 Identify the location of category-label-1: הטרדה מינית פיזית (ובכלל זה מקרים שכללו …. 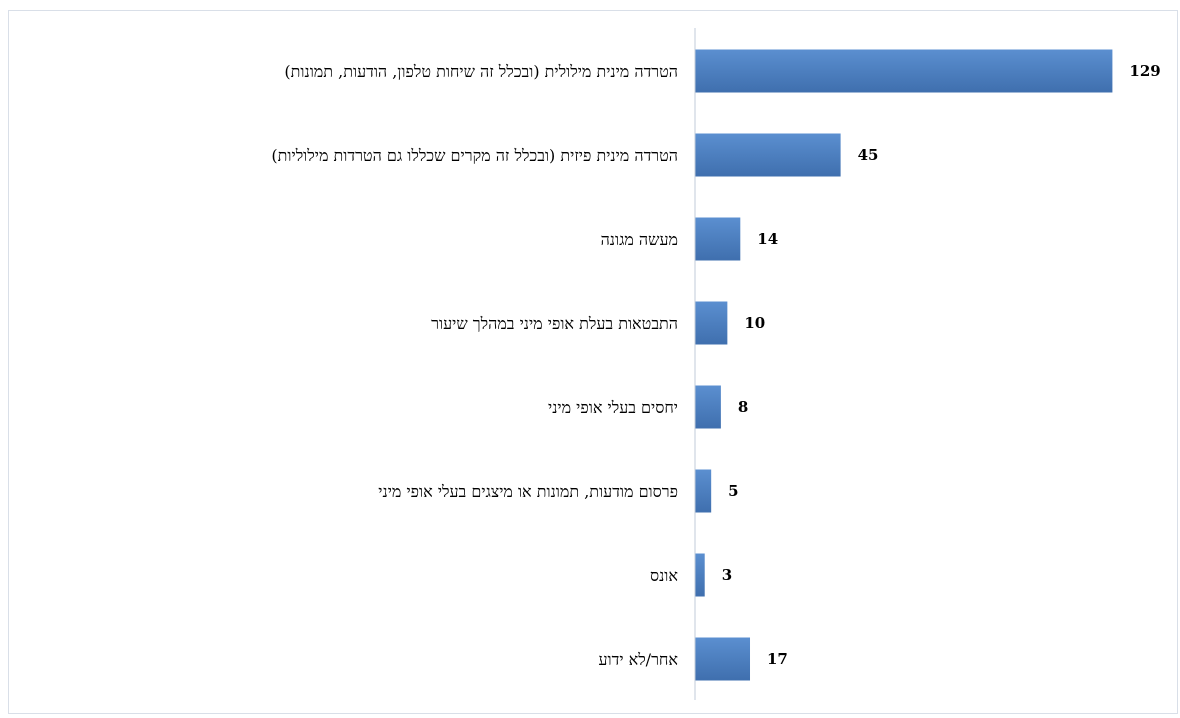
(474, 155).